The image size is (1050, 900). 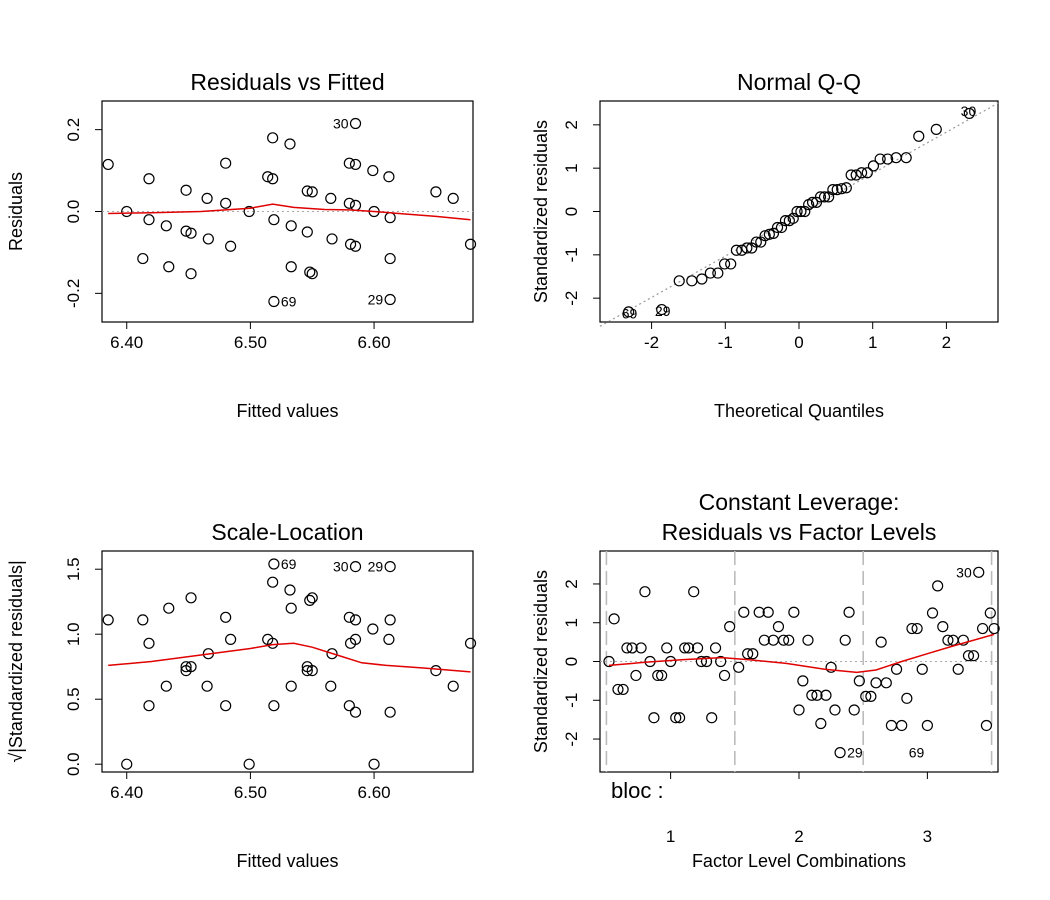 I want to click on outlier-point-label: 69, so click(x=289, y=302).